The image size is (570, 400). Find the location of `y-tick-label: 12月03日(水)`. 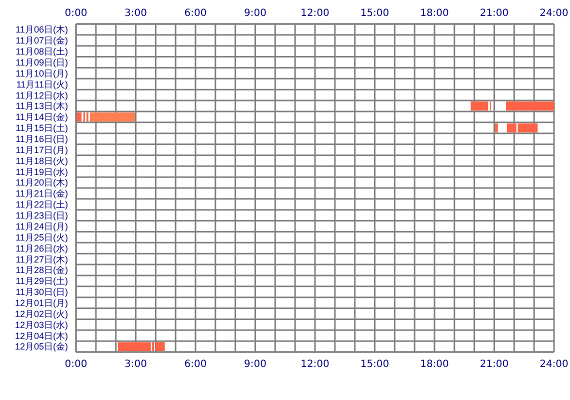

y-tick-label: 12月03日(水) is located at coordinates (41, 325).